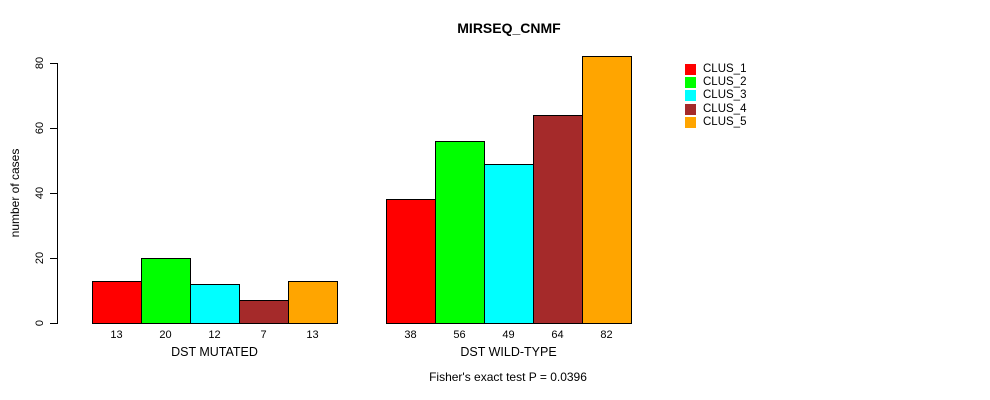 Image resolution: width=990 pixels, height=400 pixels. Describe the element at coordinates (40, 258) in the screenshot. I see `y-tick-label: 20` at that location.